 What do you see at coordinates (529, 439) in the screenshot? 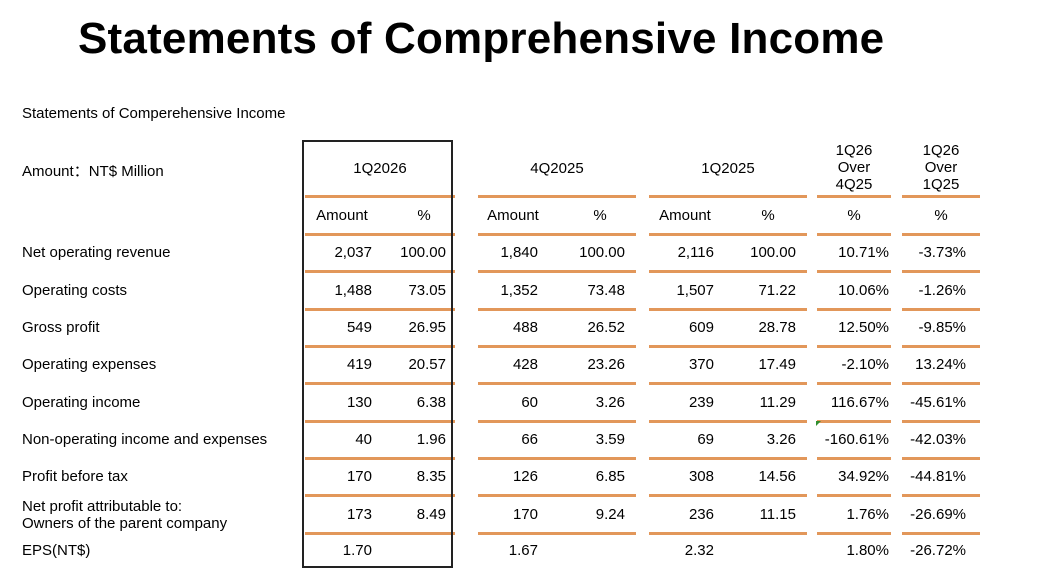
I see `table-cell: 66` at bounding box center [529, 439].